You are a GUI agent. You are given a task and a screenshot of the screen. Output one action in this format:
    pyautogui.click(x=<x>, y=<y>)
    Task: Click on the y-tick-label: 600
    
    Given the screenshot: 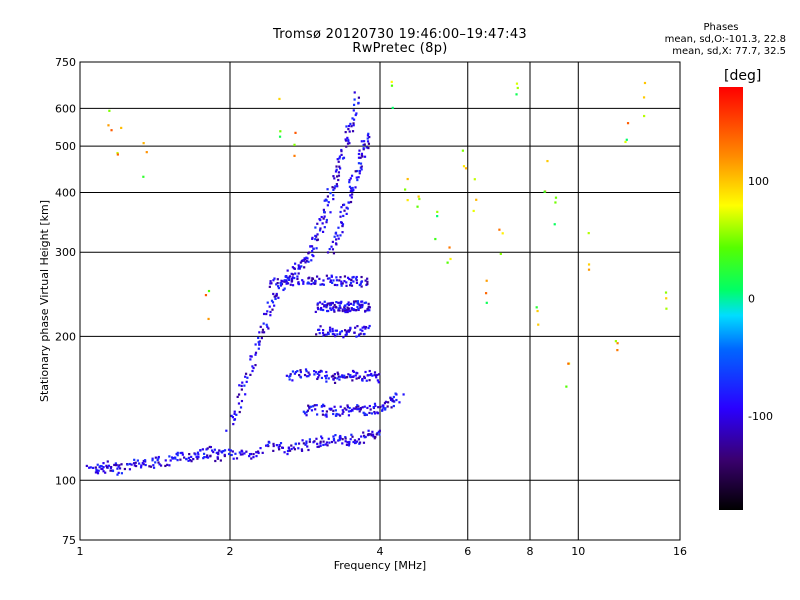 What is the action you would take?
    pyautogui.click(x=65, y=108)
    